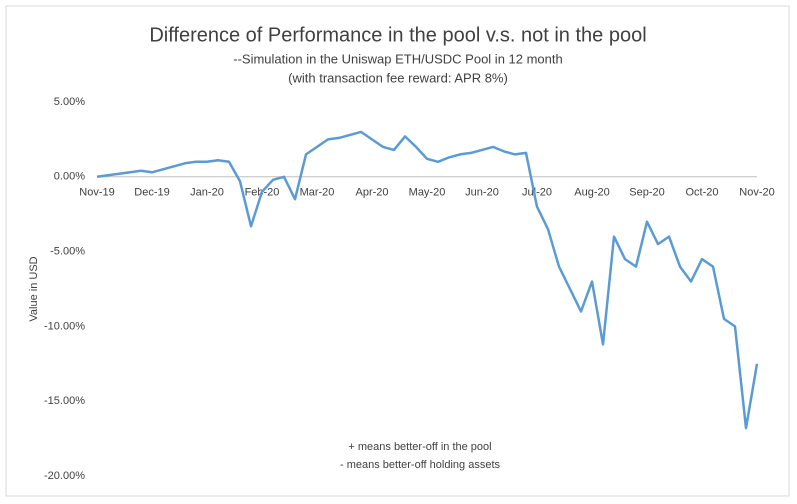 Image resolution: width=797 pixels, height=504 pixels. Describe the element at coordinates (64, 401) in the screenshot. I see `y-tick-label: -15.00%` at that location.